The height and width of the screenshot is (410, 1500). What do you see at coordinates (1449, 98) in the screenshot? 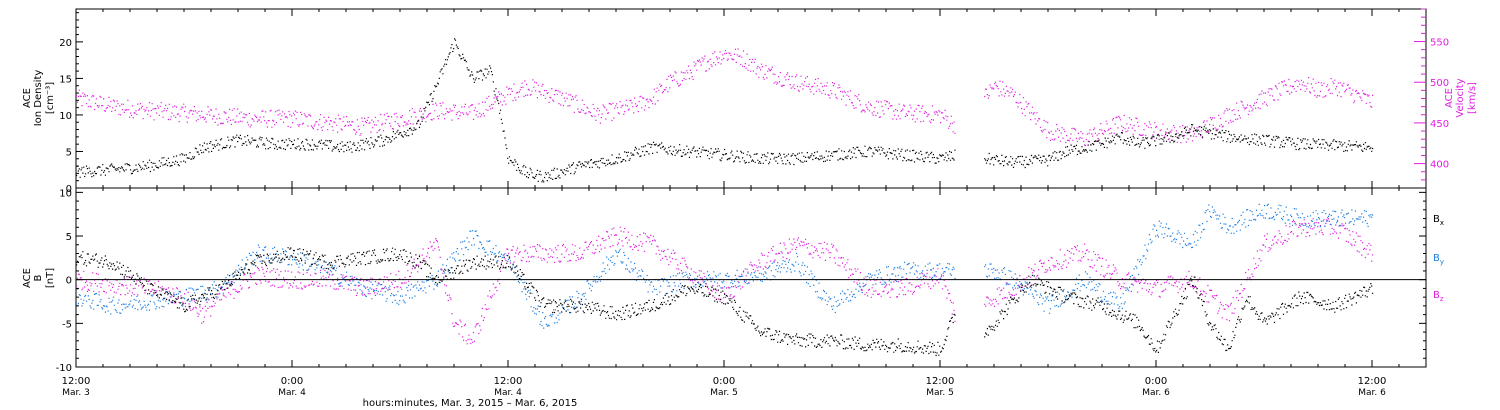
I see `top-right-label-line1: ACE` at bounding box center [1449, 98].